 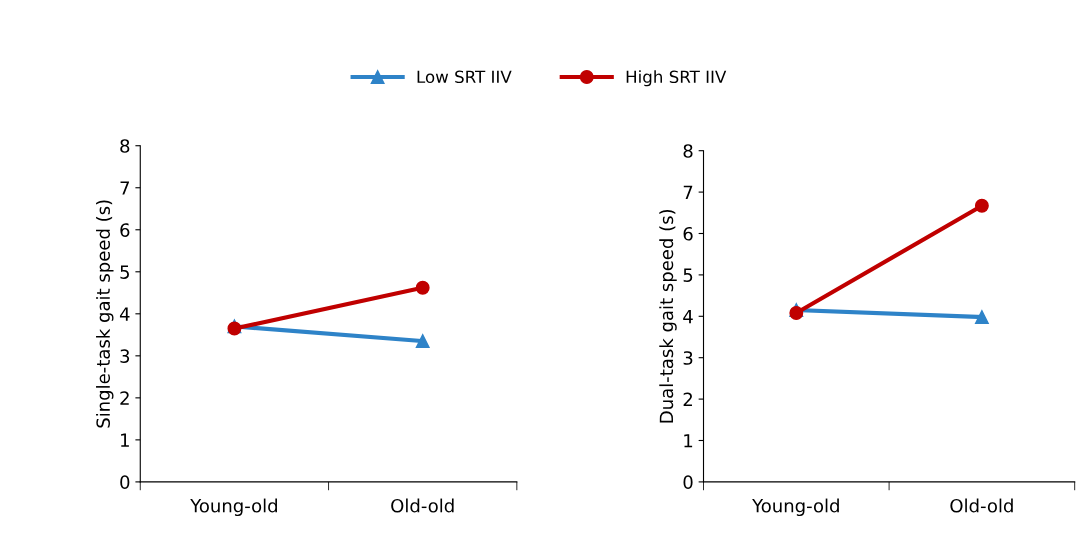 I want to click on y-axis-title: Dual-task gait speed (s), so click(x=668, y=316).